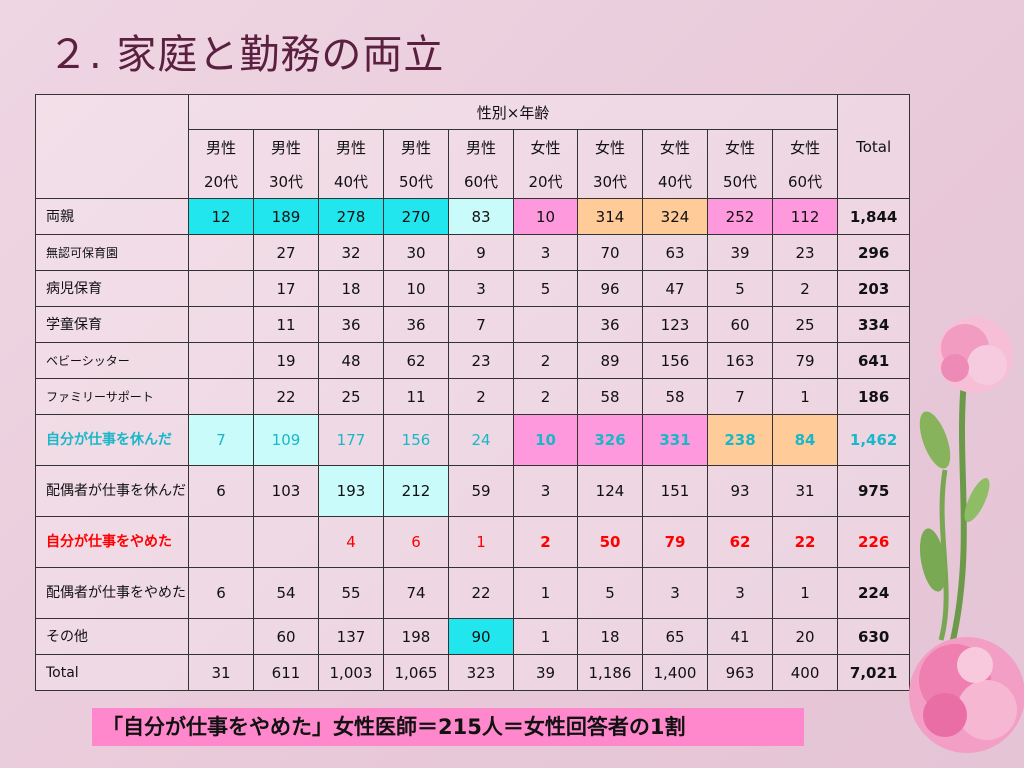 The width and height of the screenshot is (1024, 768). Describe the element at coordinates (416, 491) in the screenshot. I see `table-cell: 212` at that location.